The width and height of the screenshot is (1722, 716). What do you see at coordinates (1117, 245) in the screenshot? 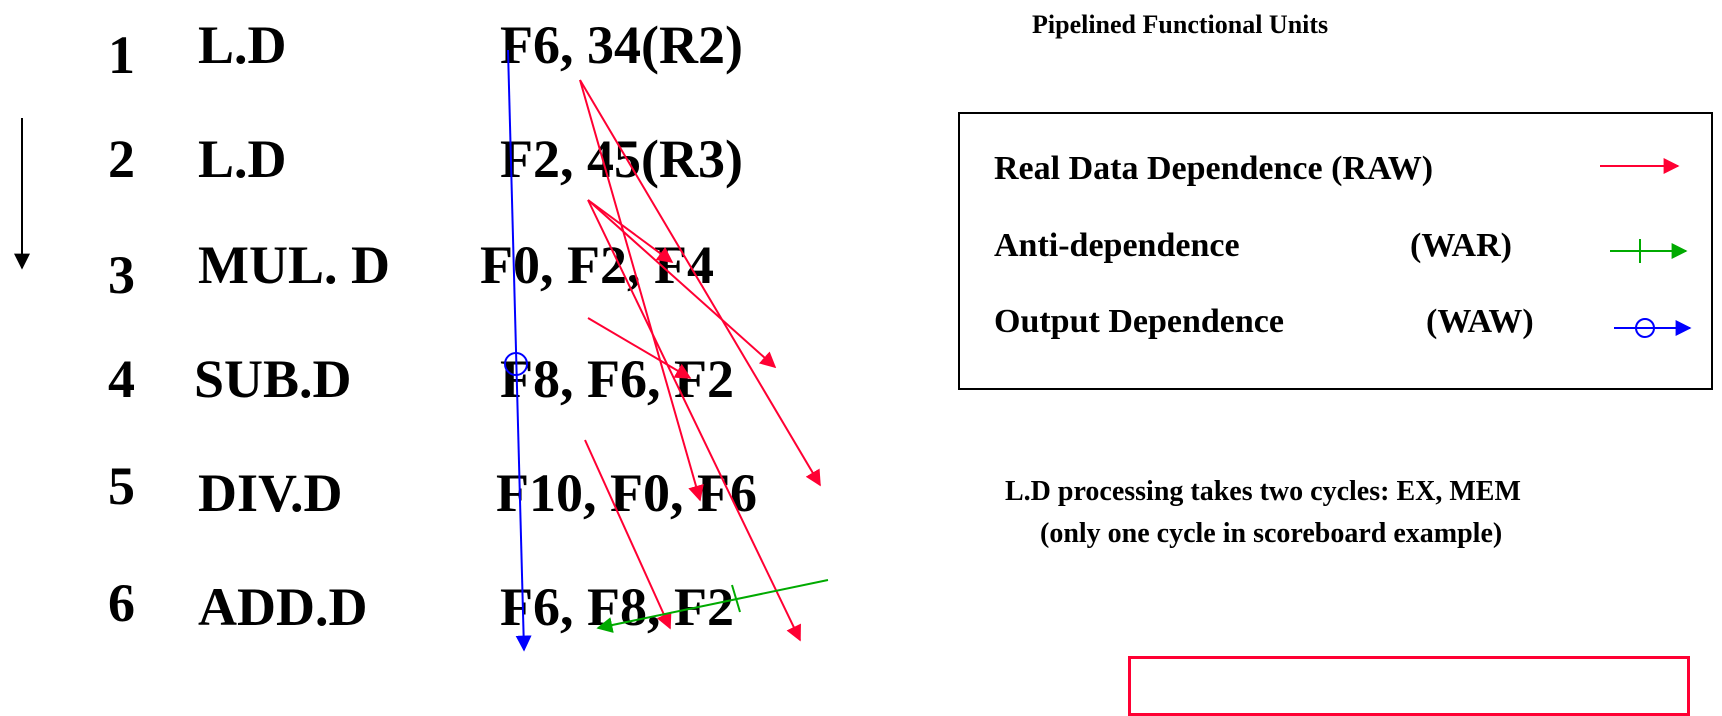
I see `legend-war-label: Anti-dependence` at bounding box center [1117, 245].